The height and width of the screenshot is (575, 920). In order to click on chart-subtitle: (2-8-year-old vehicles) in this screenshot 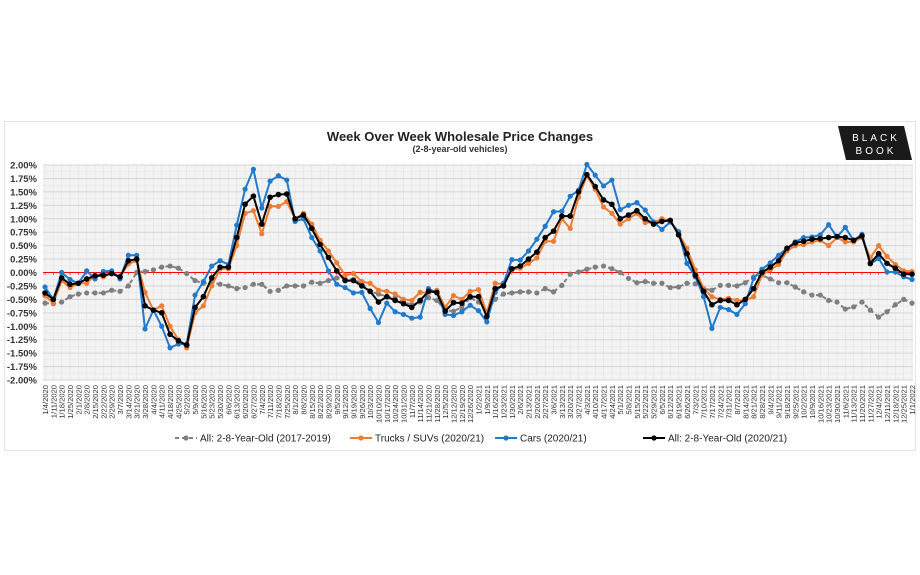, I will do `click(460, 149)`.